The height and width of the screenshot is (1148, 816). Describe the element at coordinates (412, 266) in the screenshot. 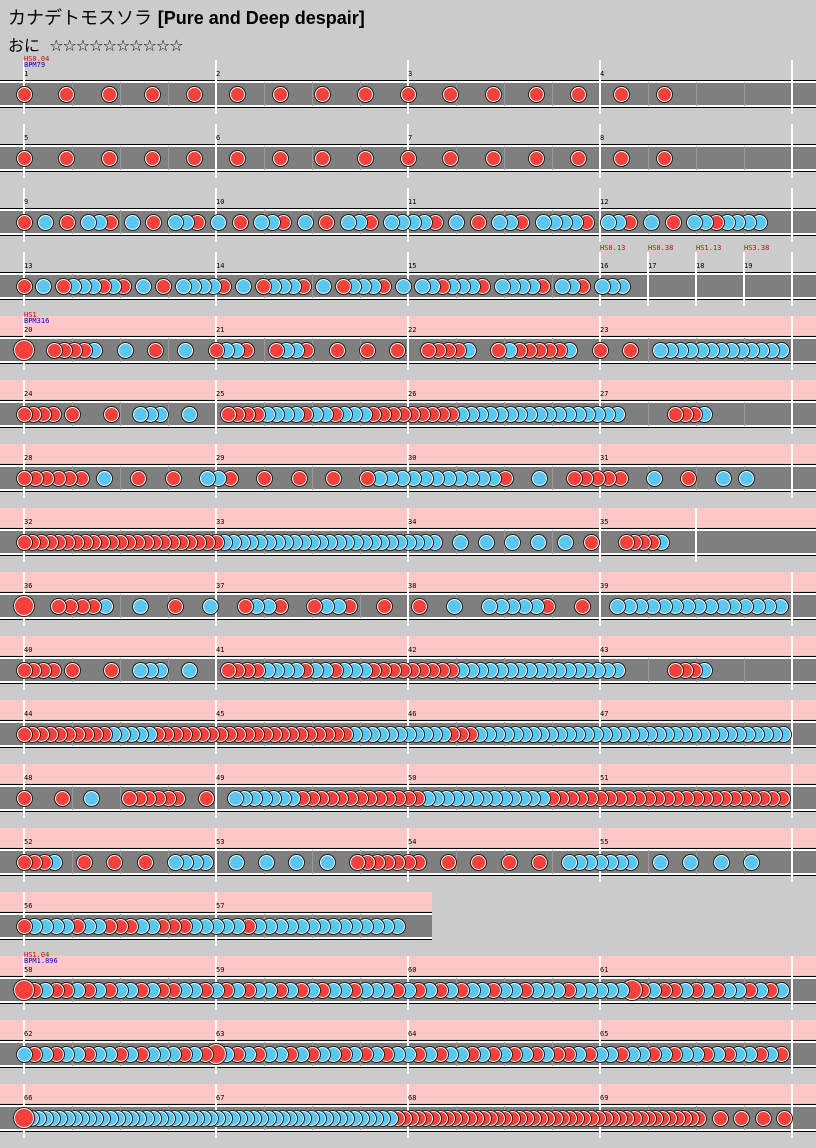

I see `measure-number: 15` at that location.